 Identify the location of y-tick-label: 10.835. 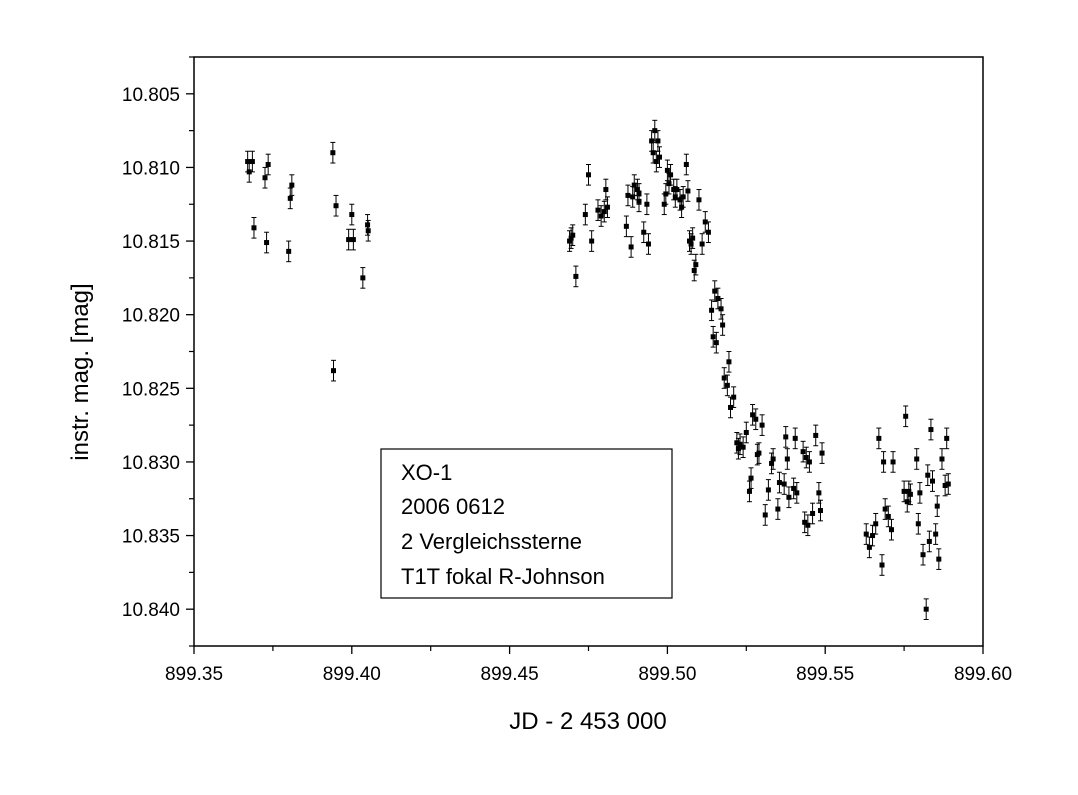
(151, 537).